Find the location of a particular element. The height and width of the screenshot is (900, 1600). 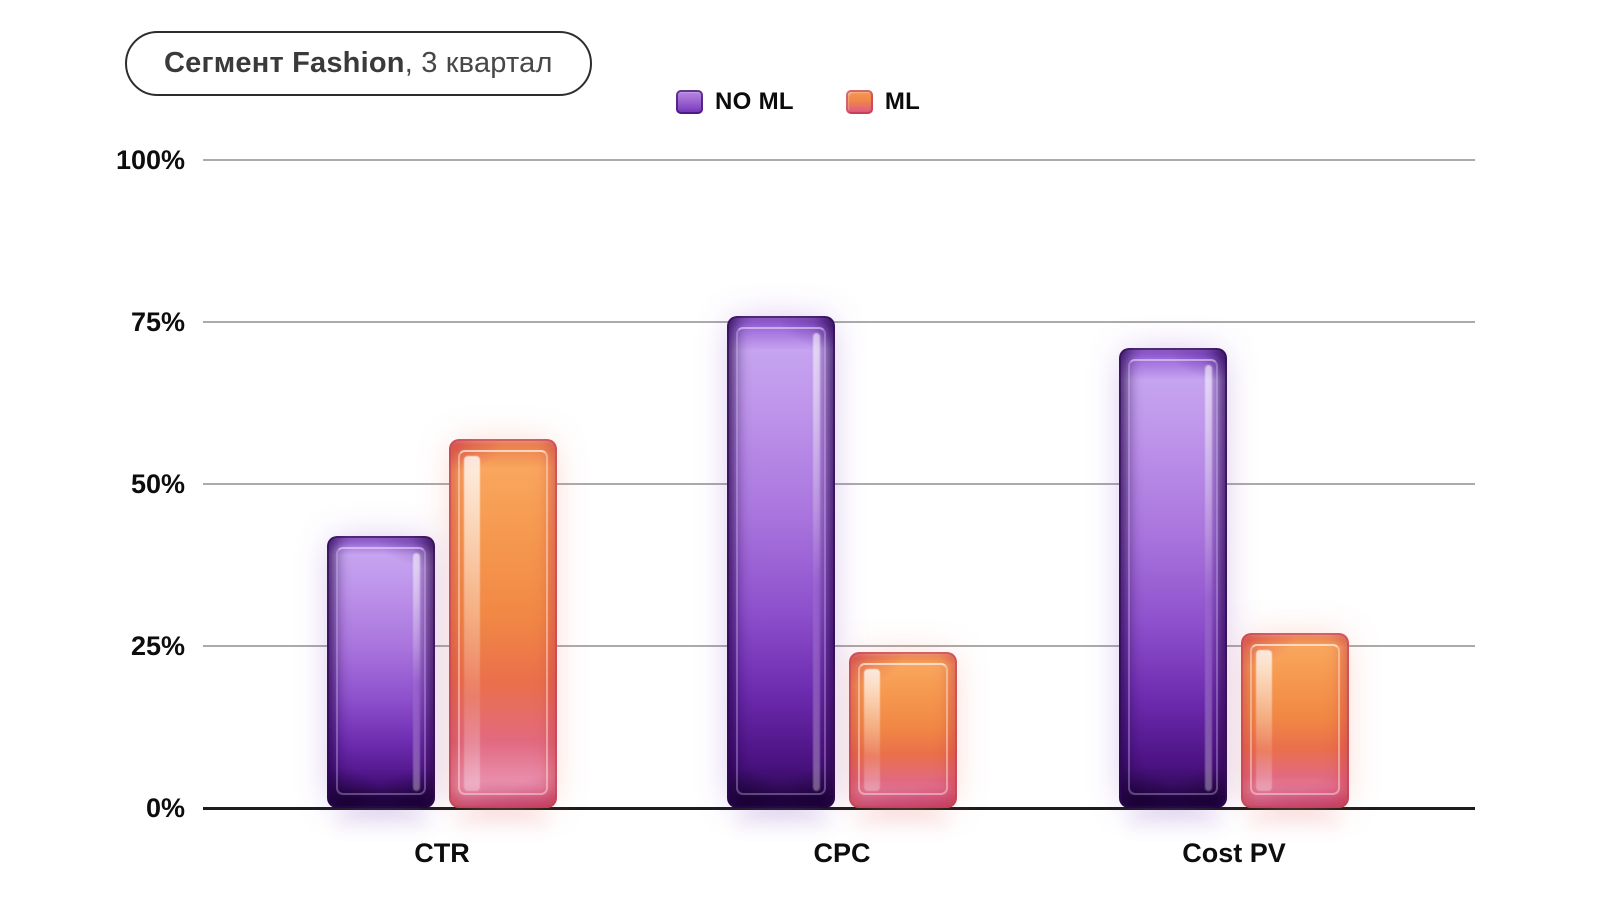

legend-label-ml: ML is located at coordinates (902, 101).